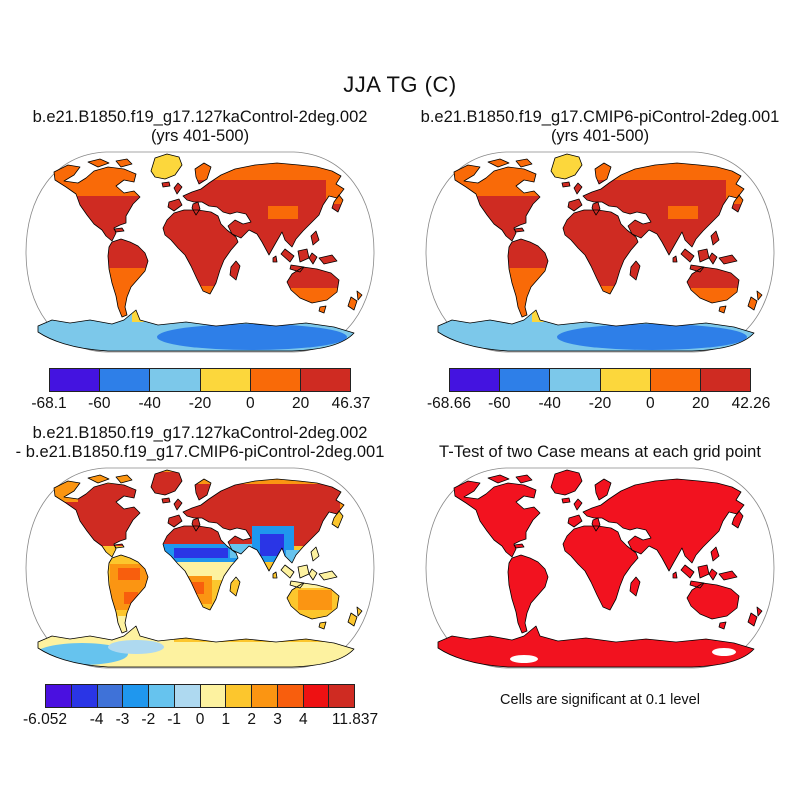  I want to click on colorbar-labels: -6.052 -4 -3 -2 -1 0 1 2 3 4 11.837, so click(200, 721).